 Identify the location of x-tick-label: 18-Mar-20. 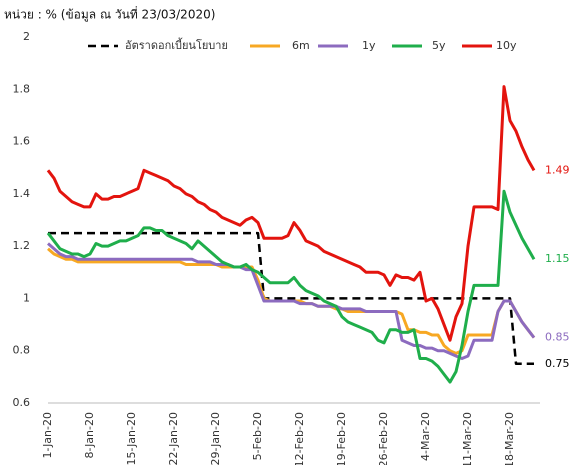
(509, 438).